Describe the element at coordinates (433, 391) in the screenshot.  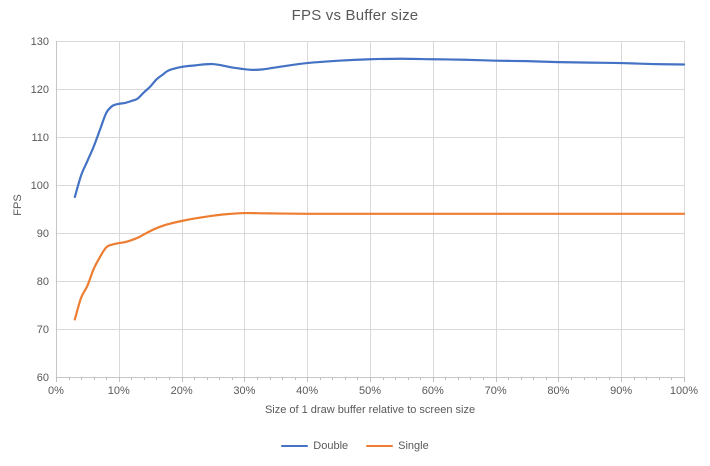
I see `x-tick-label: 60%` at that location.